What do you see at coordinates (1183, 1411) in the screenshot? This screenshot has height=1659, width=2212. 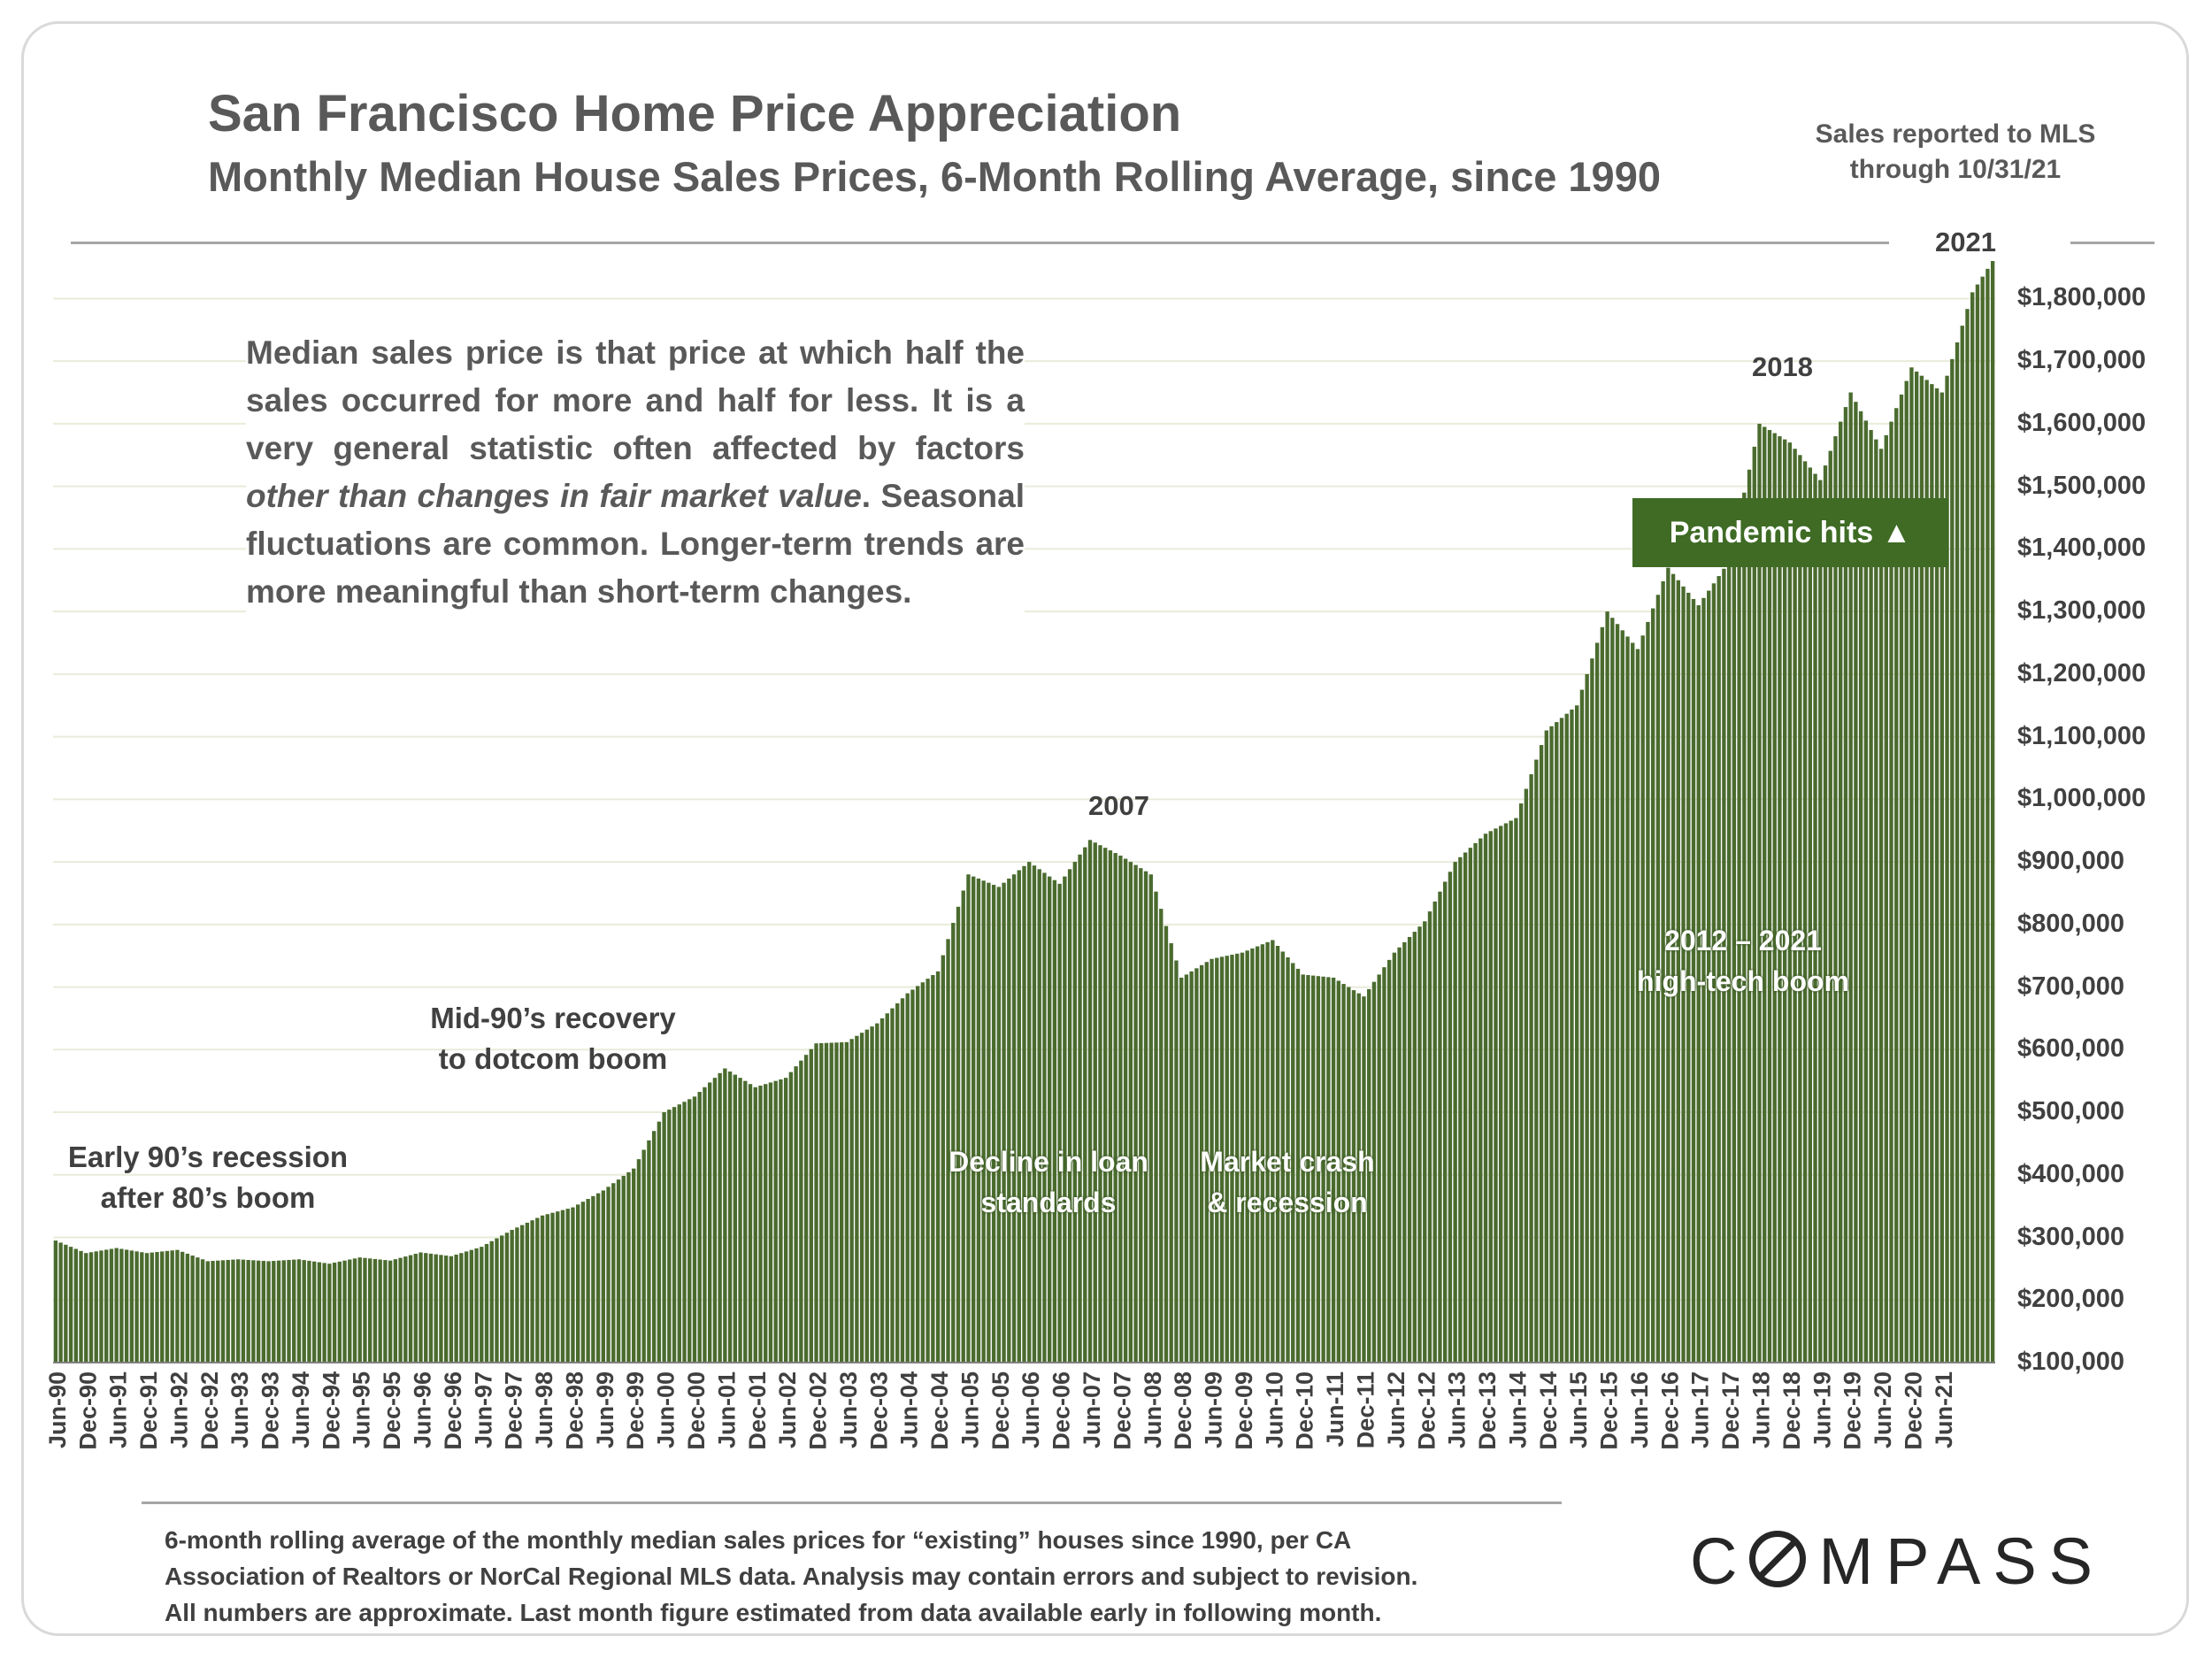 I see `x-tick-label: Dec-08` at bounding box center [1183, 1411].